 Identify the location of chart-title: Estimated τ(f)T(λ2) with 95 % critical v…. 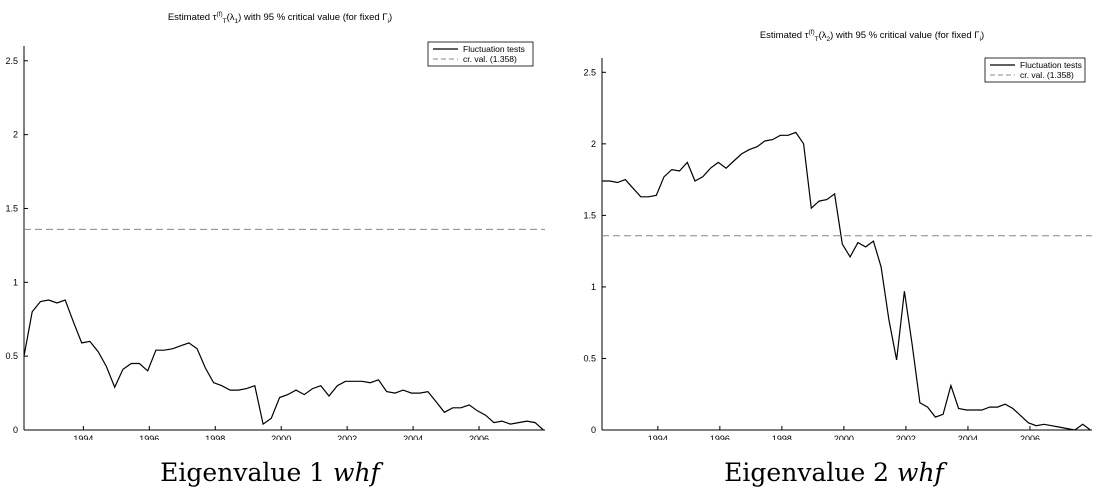
(872, 36).